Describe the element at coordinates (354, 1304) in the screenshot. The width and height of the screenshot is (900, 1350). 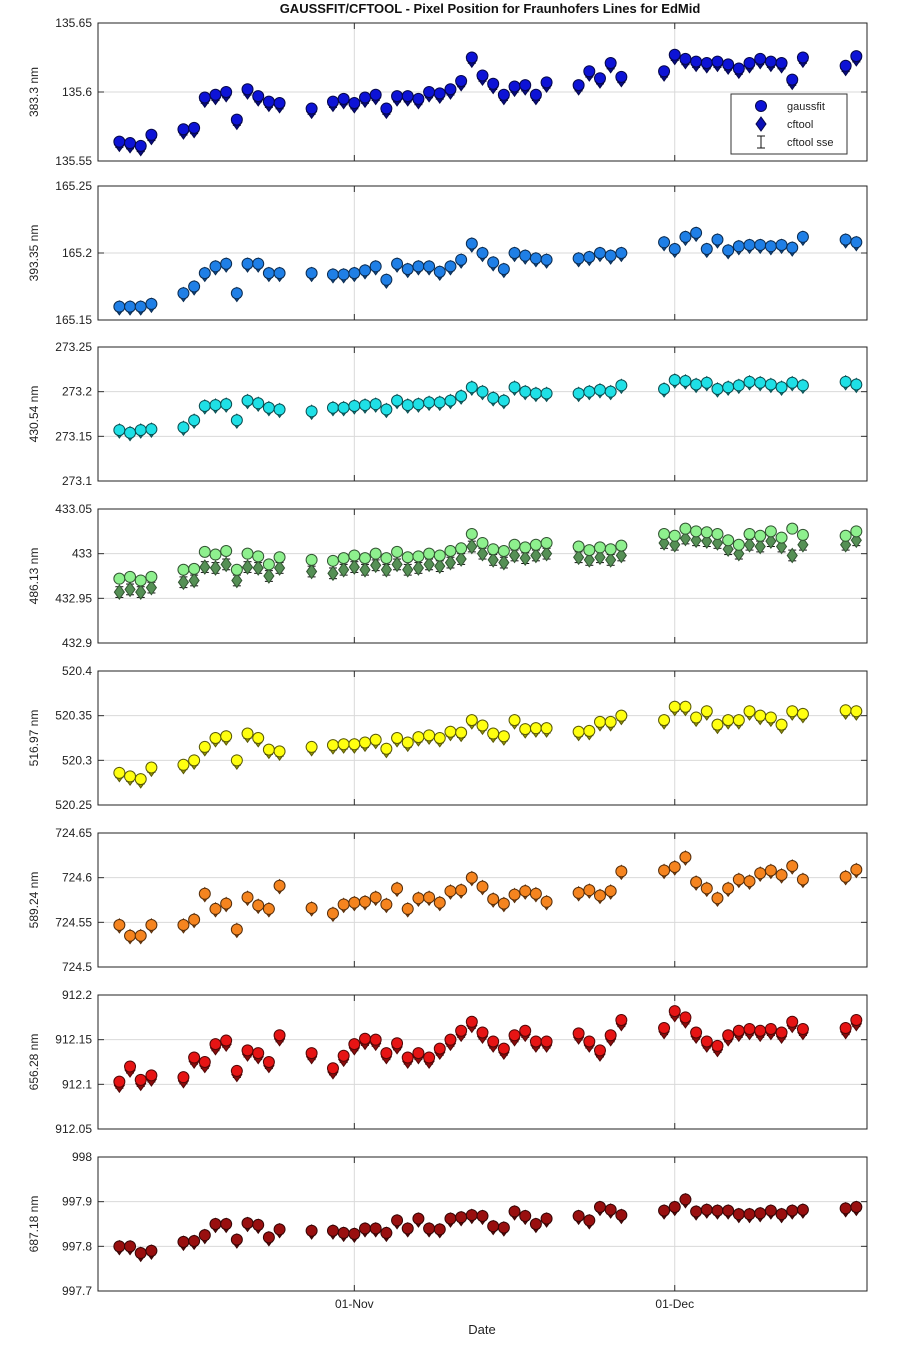
I see `x-tick-label: 01-Nov` at that location.